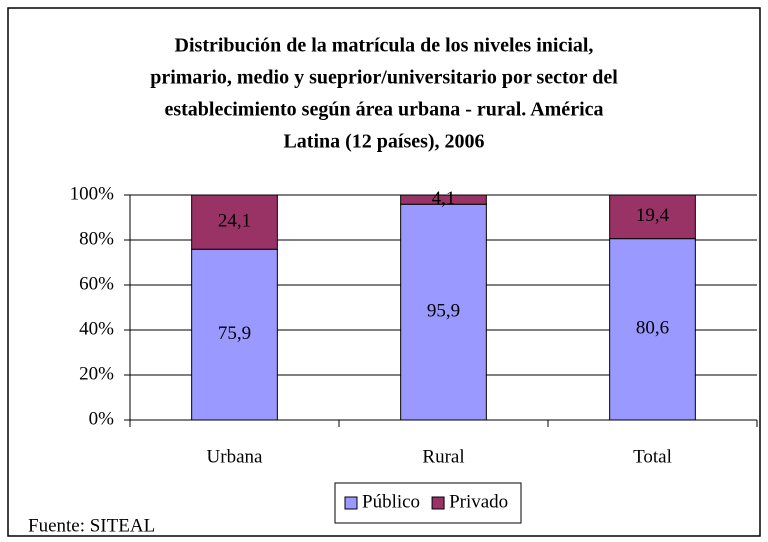 The height and width of the screenshot is (542, 768). I want to click on value-label: 24,1, so click(234, 220).